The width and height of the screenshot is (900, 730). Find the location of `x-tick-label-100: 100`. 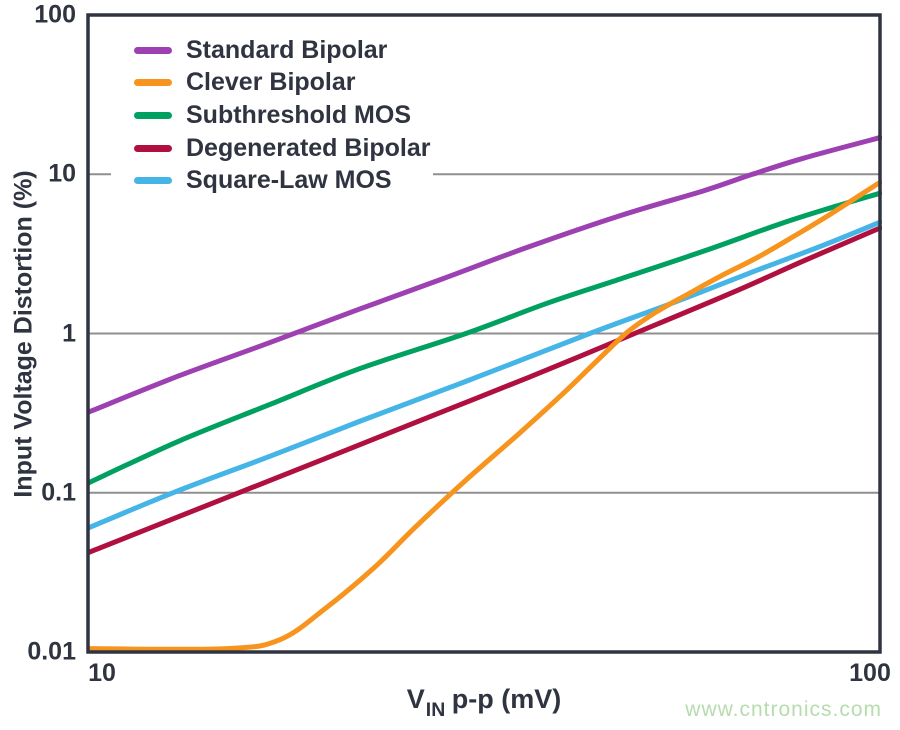

x-tick-label-100: 100 is located at coordinates (870, 673).